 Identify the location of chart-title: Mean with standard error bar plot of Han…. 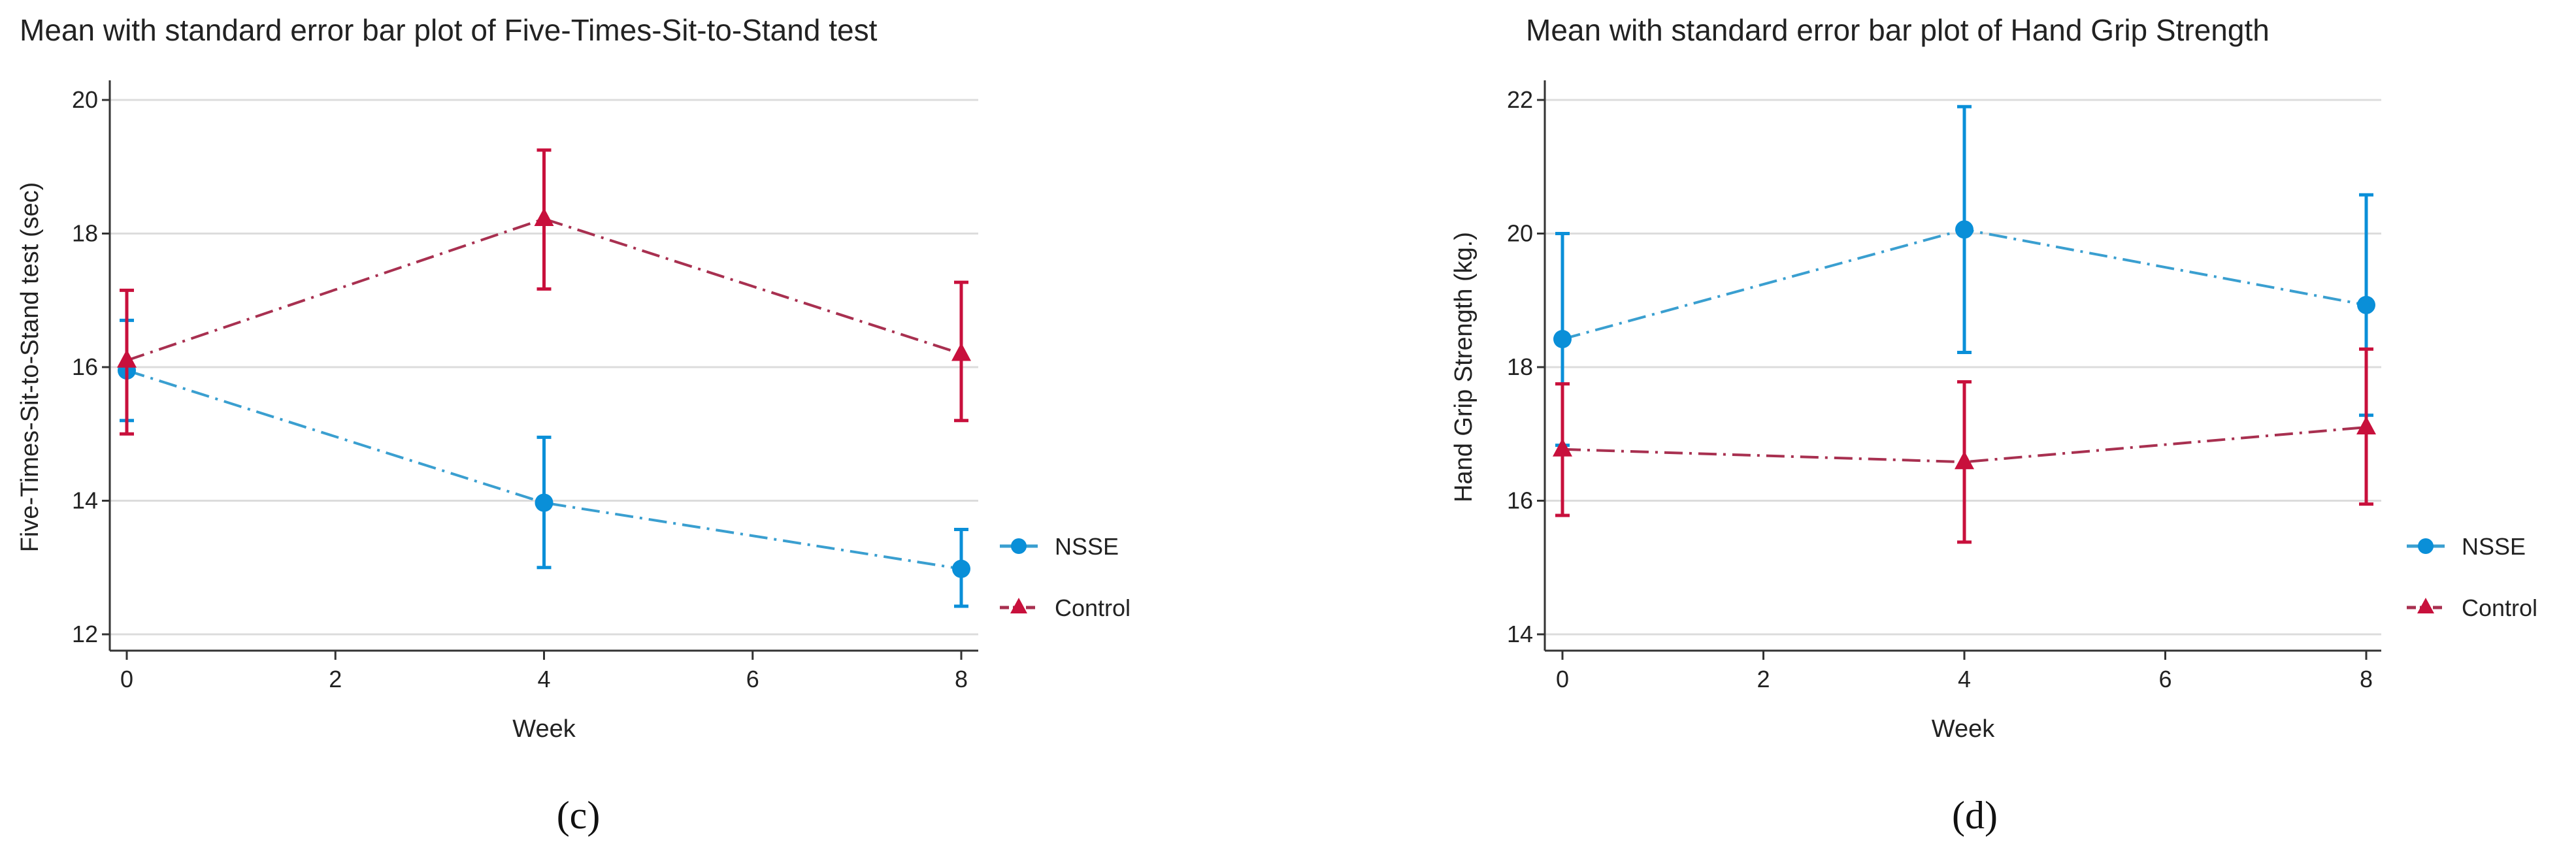
(1898, 30).